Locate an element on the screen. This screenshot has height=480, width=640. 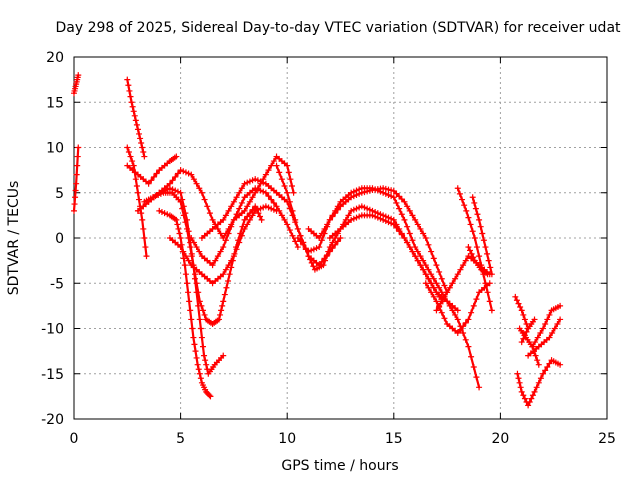
series-s03 is located at coordinates (136, 118).